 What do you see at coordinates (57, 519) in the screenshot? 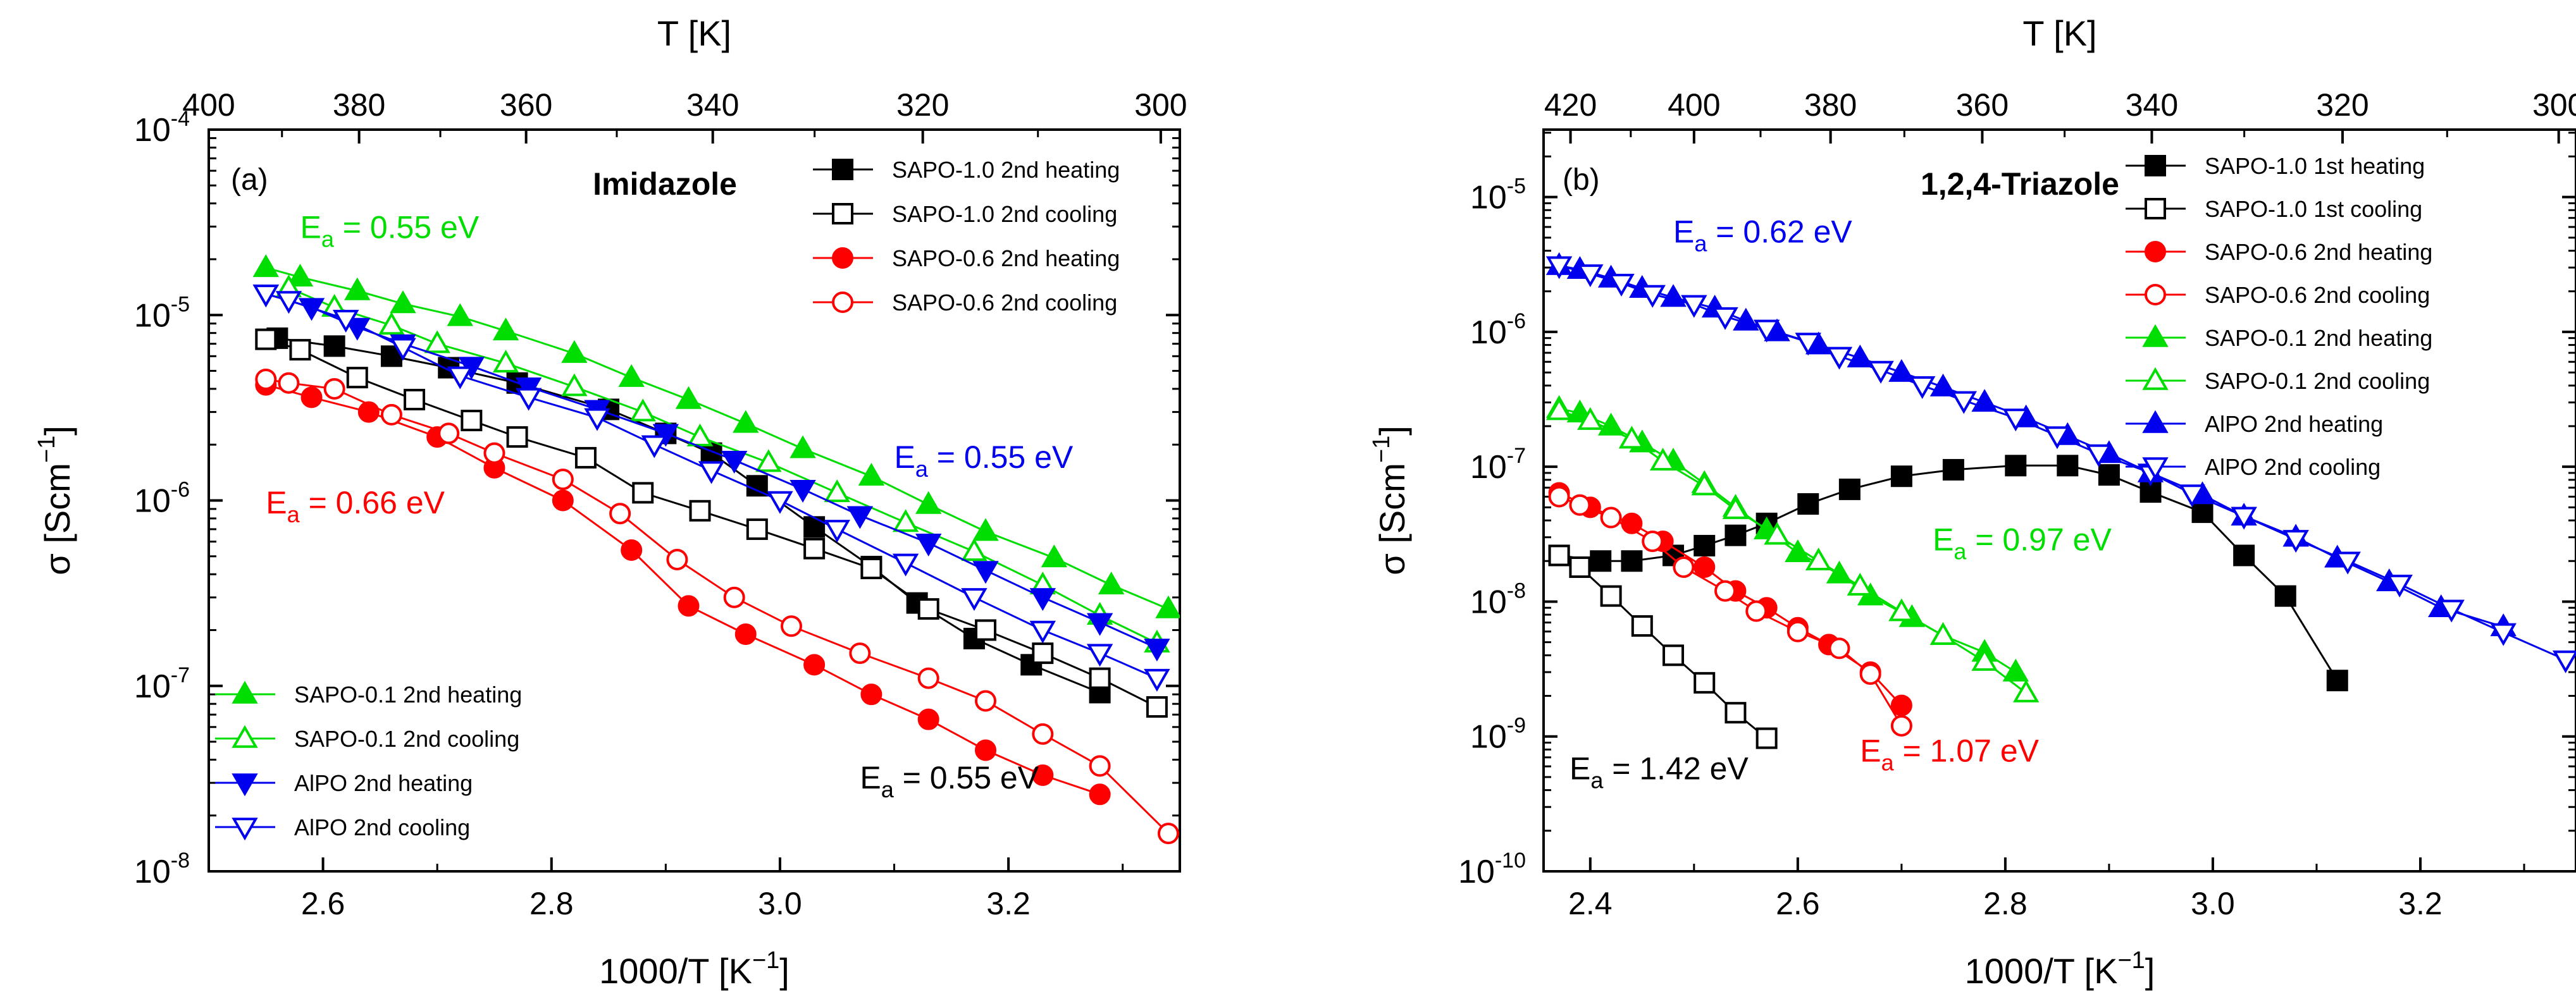
I see `y-axis-title-text: σ [Scm` at bounding box center [57, 519].